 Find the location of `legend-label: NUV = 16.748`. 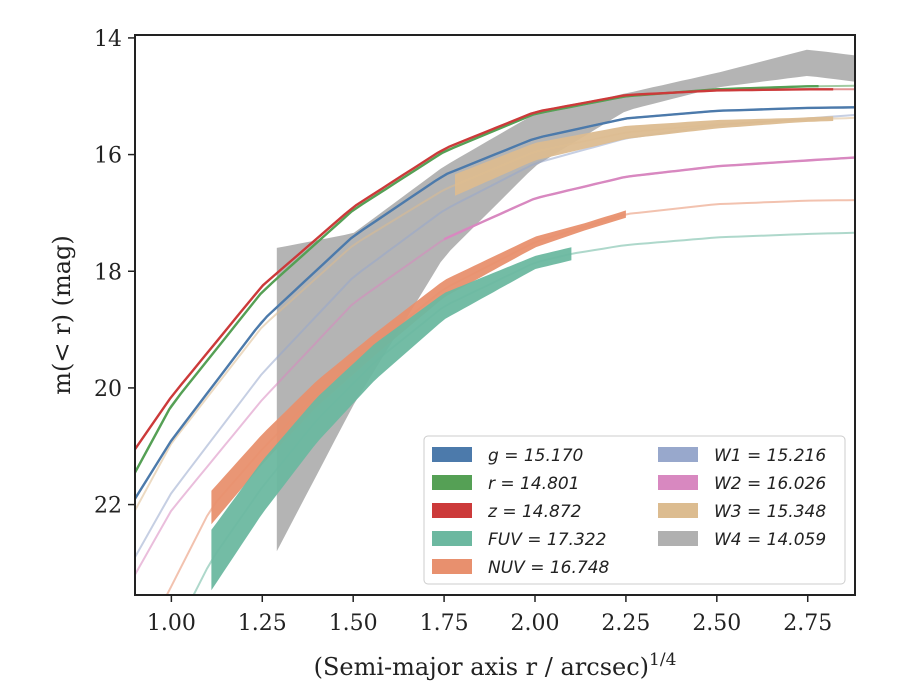

legend-label: NUV = 16.748 is located at coordinates (549, 568).